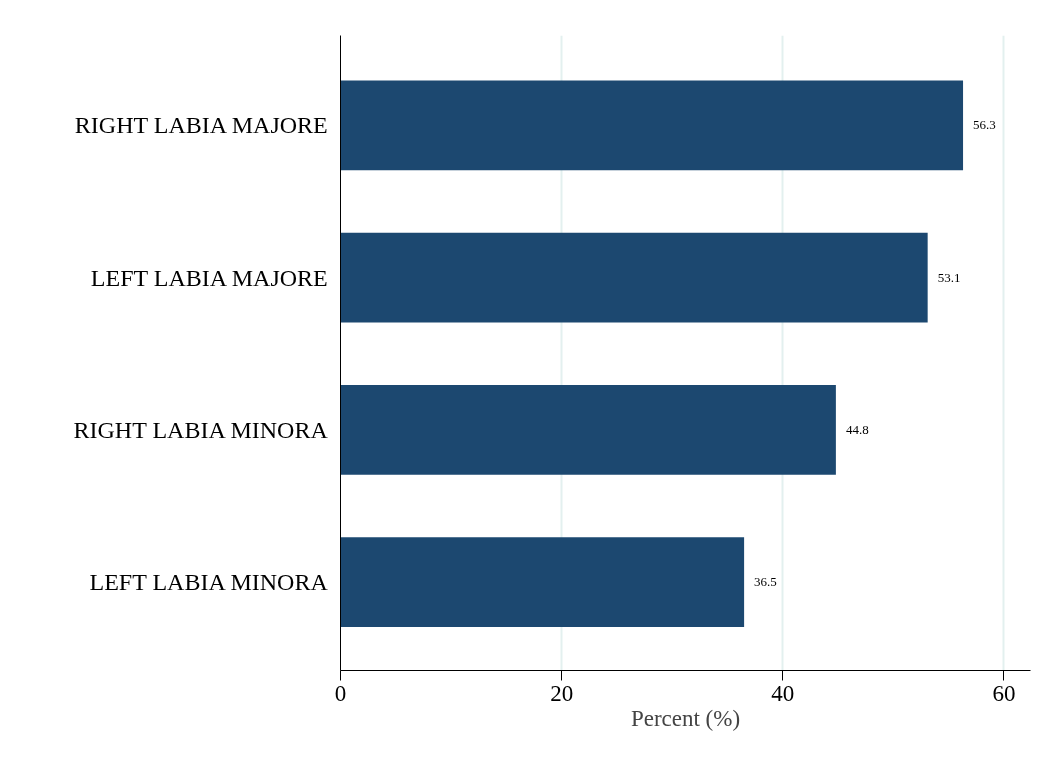 Image resolution: width=1049 pixels, height=769 pixels. What do you see at coordinates (201, 429) in the screenshot?
I see `y-tick-label: RIGHT LABIA MINORA` at bounding box center [201, 429].